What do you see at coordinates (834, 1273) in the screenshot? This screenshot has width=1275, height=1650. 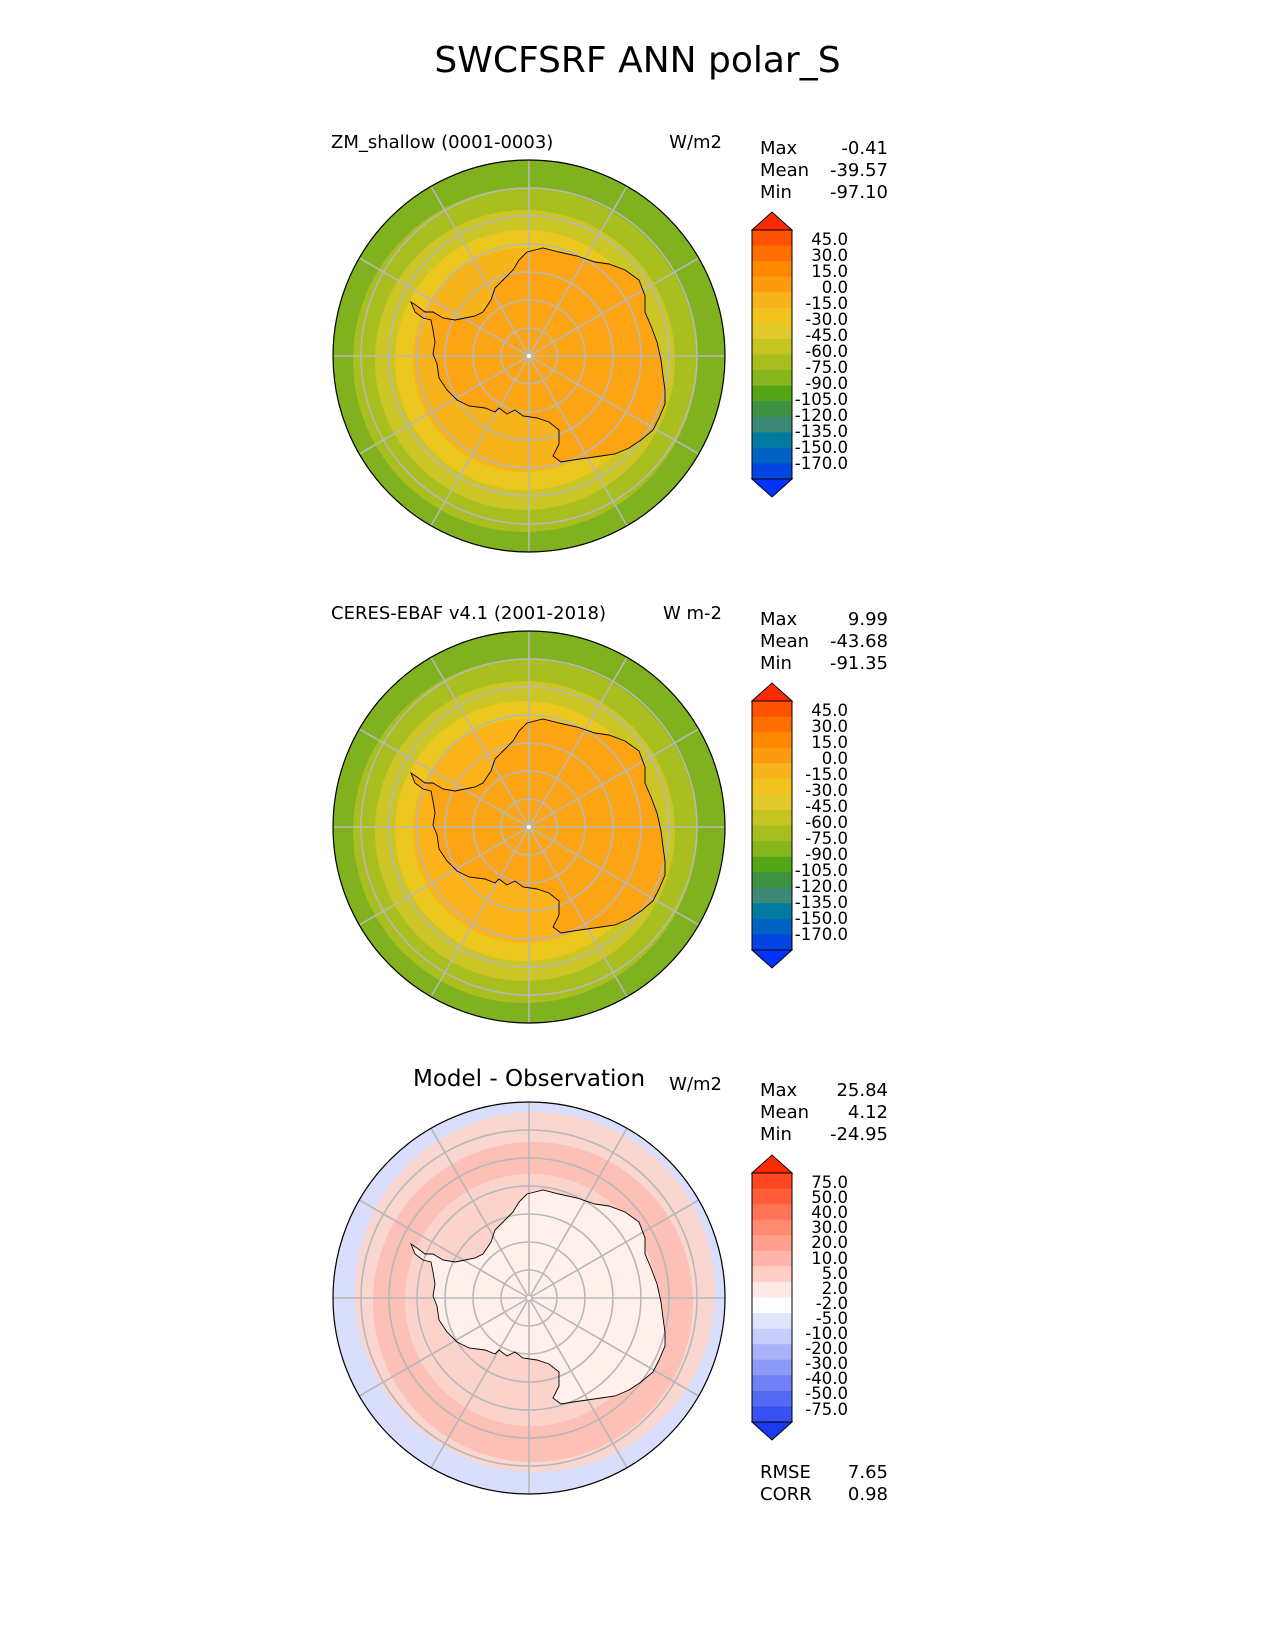 I see `colorbar-tick-label: 5.0` at bounding box center [834, 1273].